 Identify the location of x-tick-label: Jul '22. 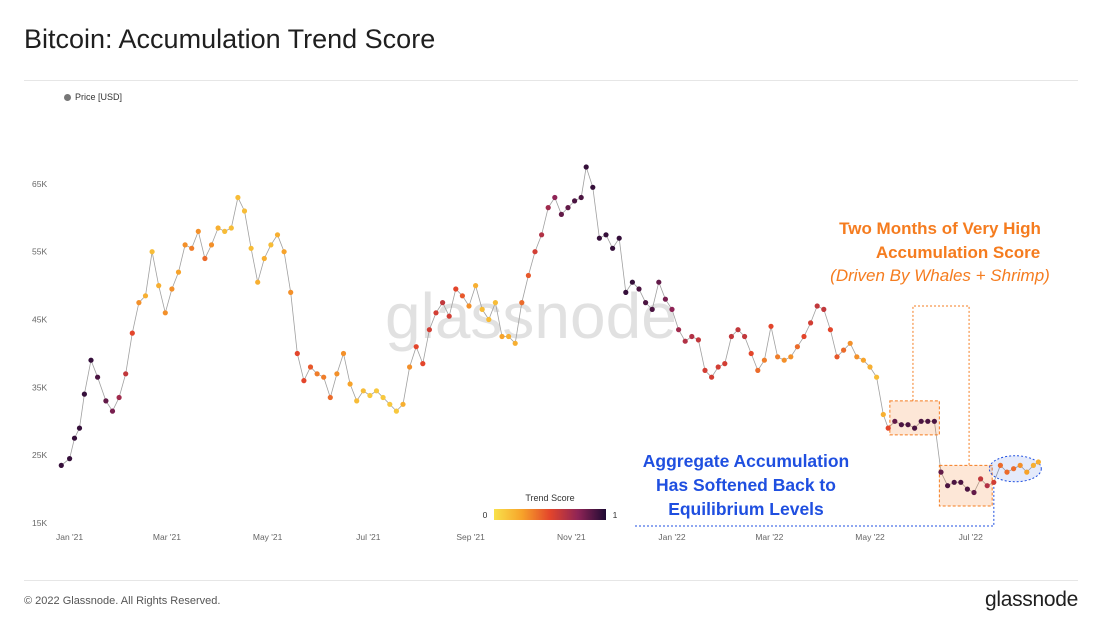
(971, 537).